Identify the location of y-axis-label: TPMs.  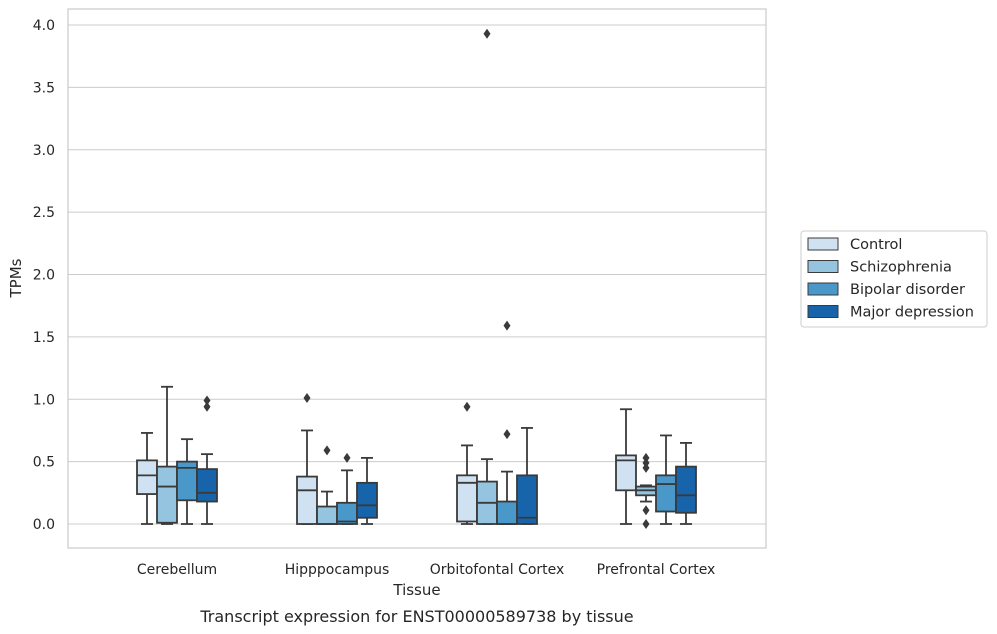
(16, 278).